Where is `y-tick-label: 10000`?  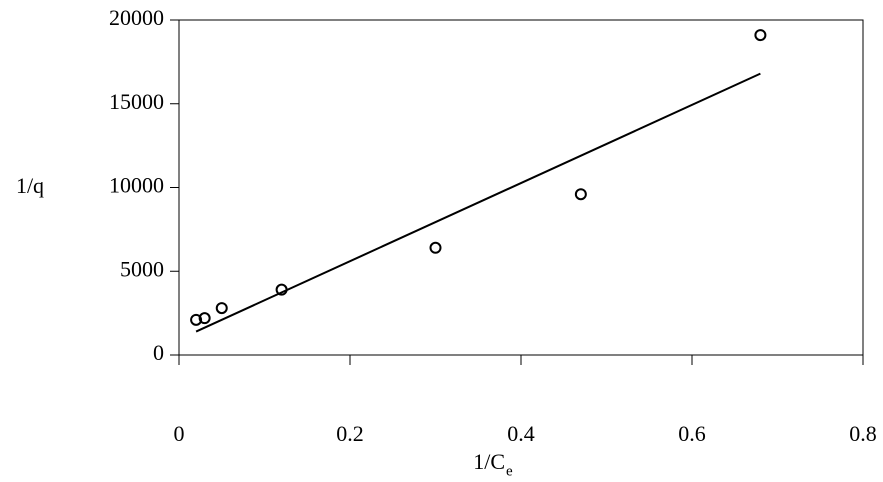 y-tick-label: 10000 is located at coordinates (136, 185).